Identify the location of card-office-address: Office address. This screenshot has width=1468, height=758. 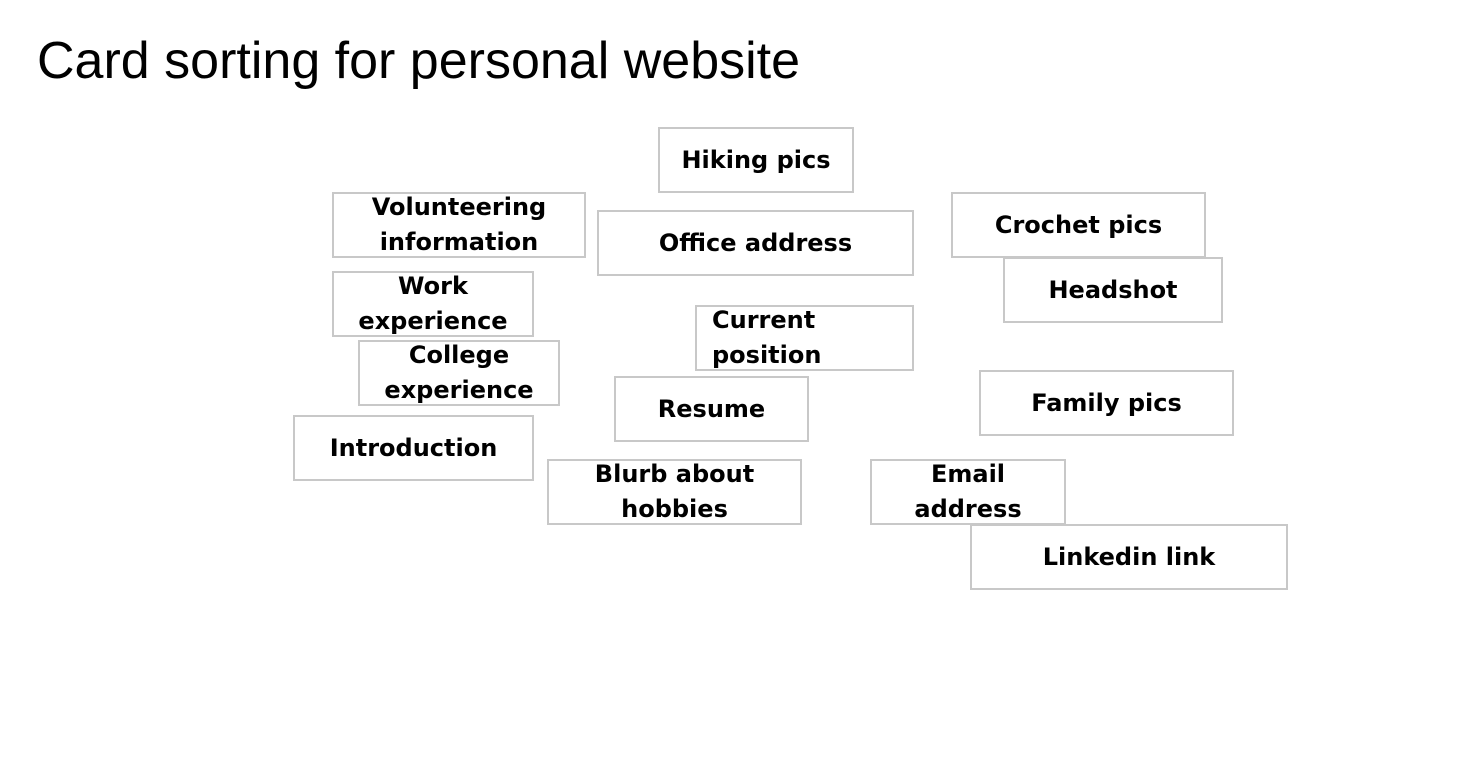
(755, 243).